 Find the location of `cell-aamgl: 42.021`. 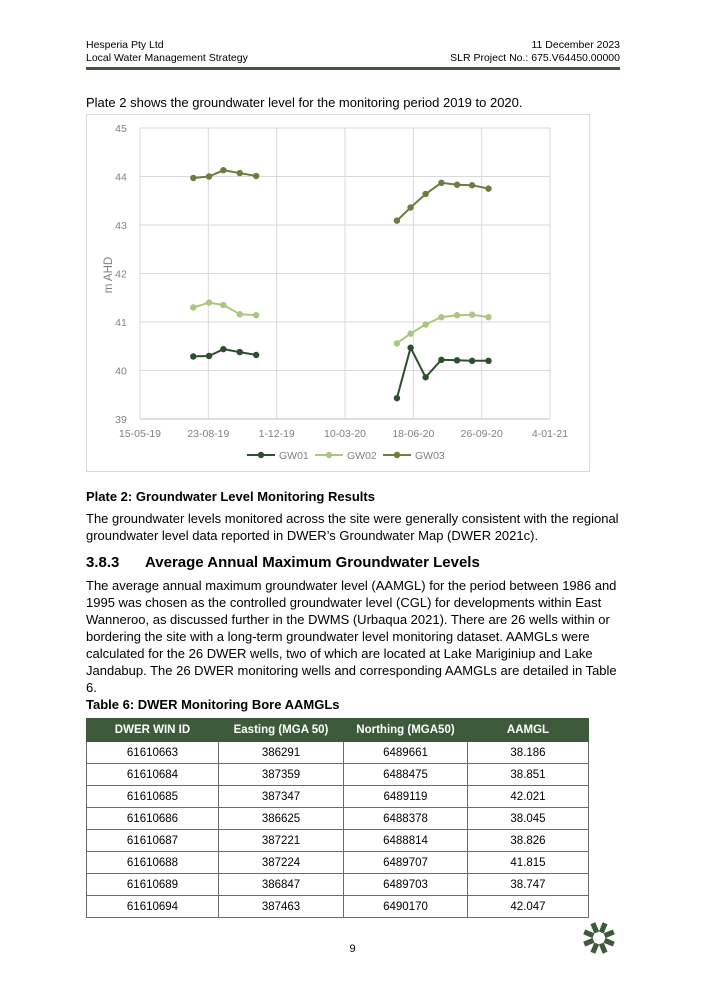

cell-aamgl: 42.021 is located at coordinates (528, 796).